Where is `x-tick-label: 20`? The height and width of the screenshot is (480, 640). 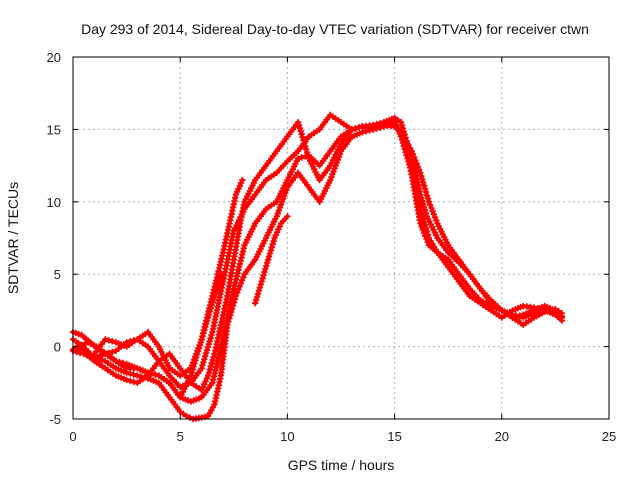 x-tick-label: 20 is located at coordinates (502, 436).